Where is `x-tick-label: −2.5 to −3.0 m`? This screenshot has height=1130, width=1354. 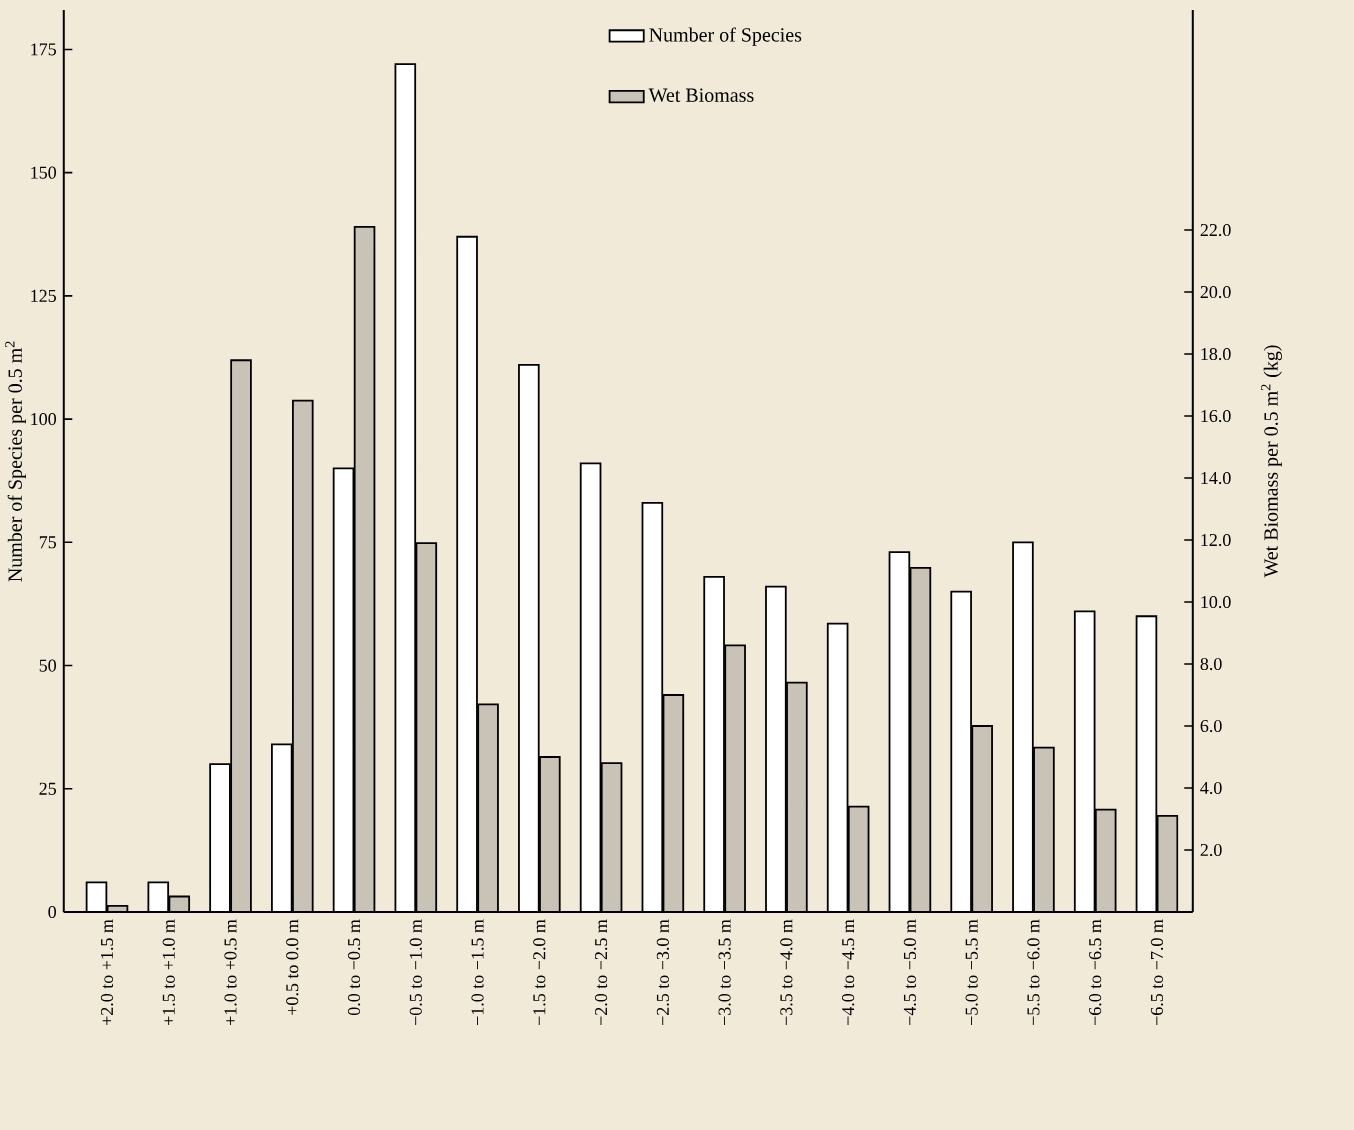
x-tick-label: −2.5 to −3.0 m is located at coordinates (662, 972).